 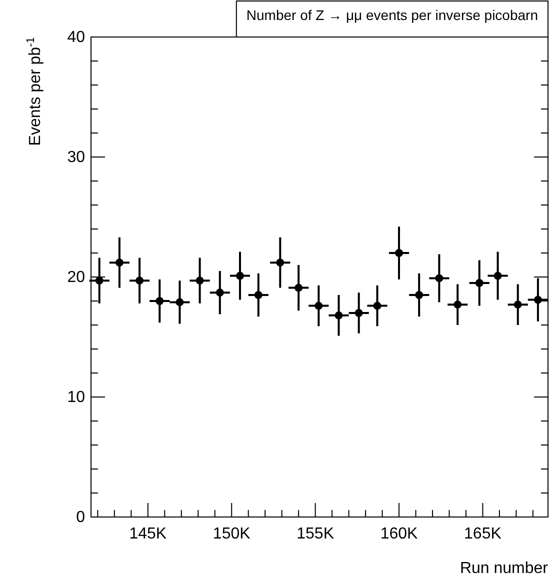 I want to click on y-tick-label: 40, so click(x=76, y=37).